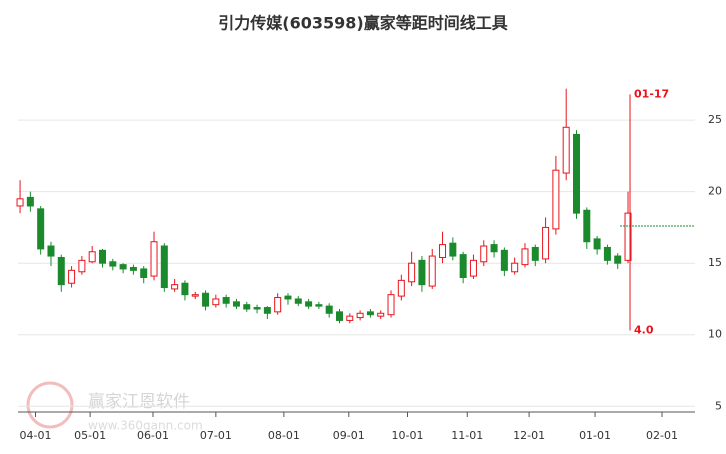  Describe the element at coordinates (36, 435) in the screenshot. I see `x-tick-label: 04-01` at that location.